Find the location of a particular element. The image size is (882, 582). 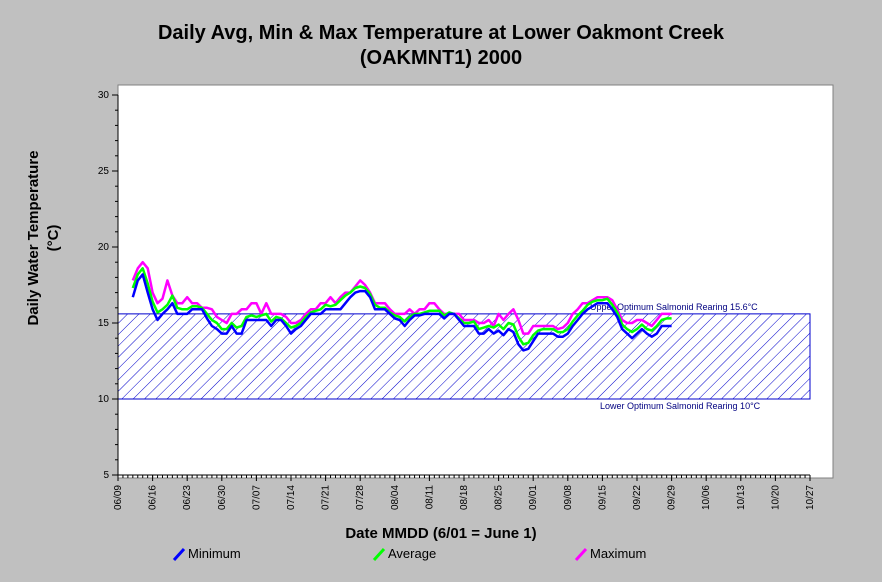

legend-label-minimum: Minimum is located at coordinates (214, 553).